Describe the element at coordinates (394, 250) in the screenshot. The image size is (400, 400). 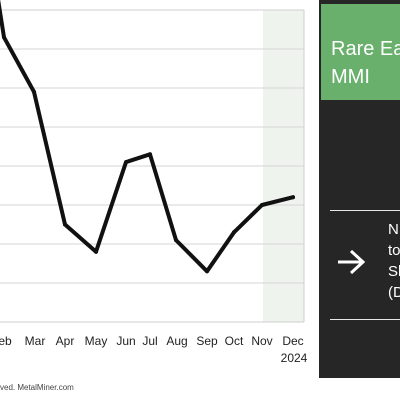
I see `note-line-2: to` at that location.